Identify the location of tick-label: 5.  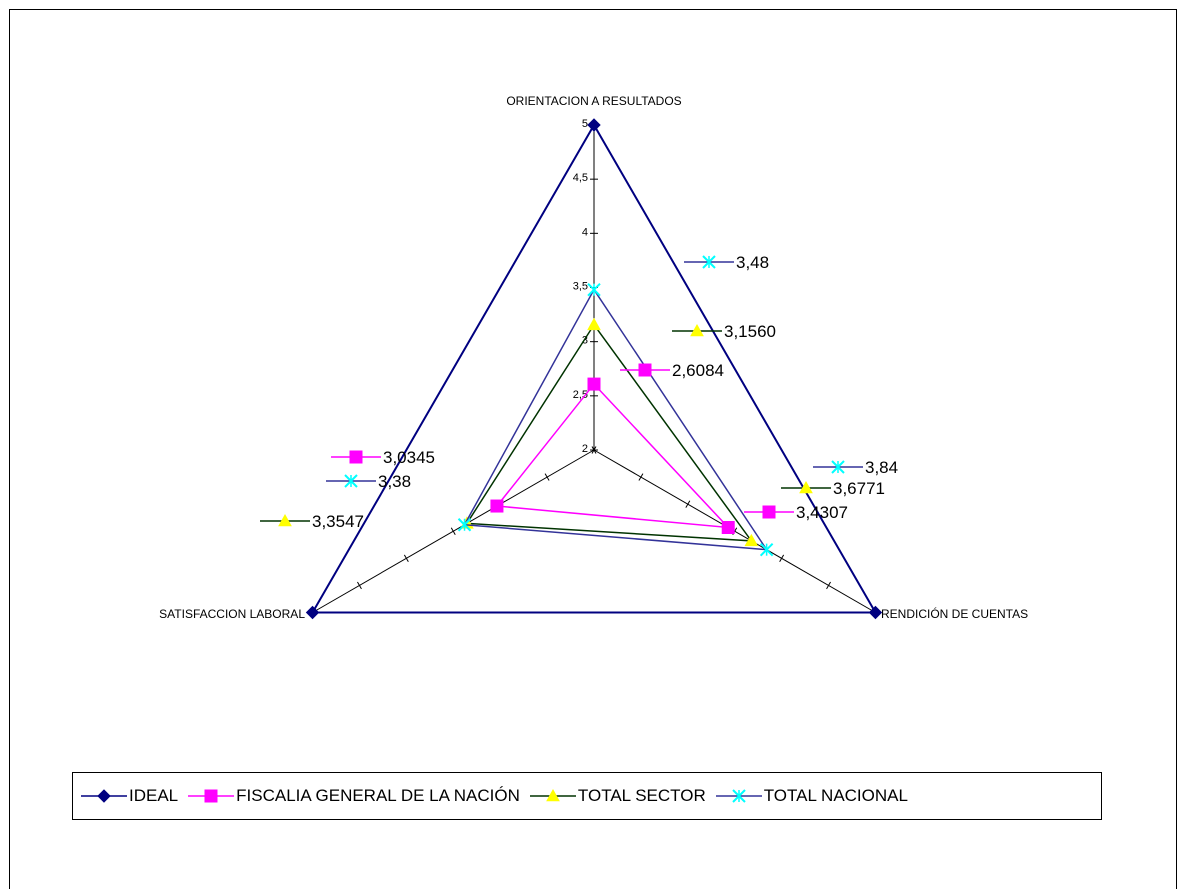
(585, 124).